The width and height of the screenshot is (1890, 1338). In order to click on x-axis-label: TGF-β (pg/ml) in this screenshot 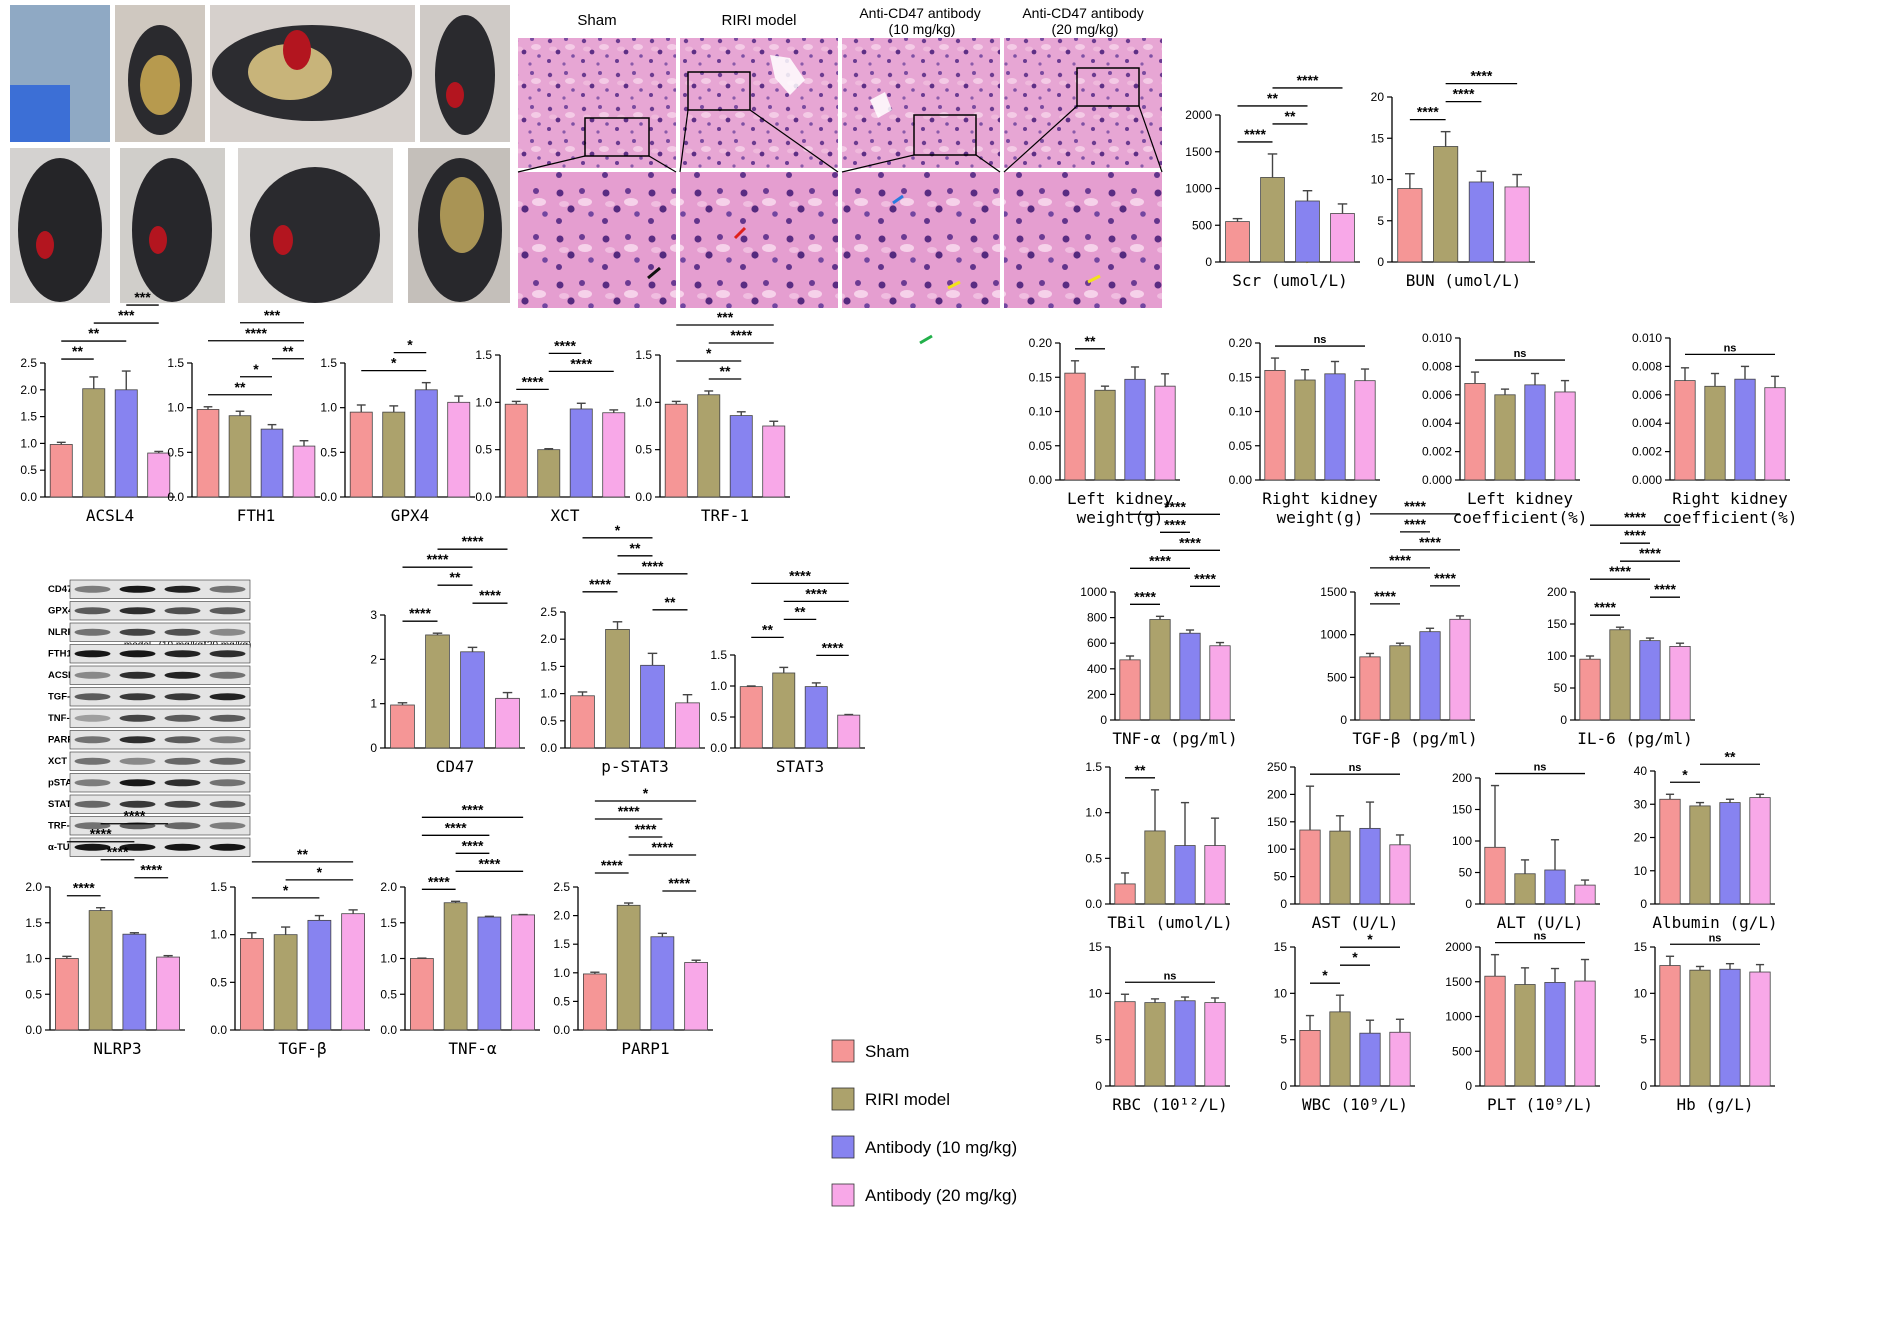, I will do `click(1414, 738)`.